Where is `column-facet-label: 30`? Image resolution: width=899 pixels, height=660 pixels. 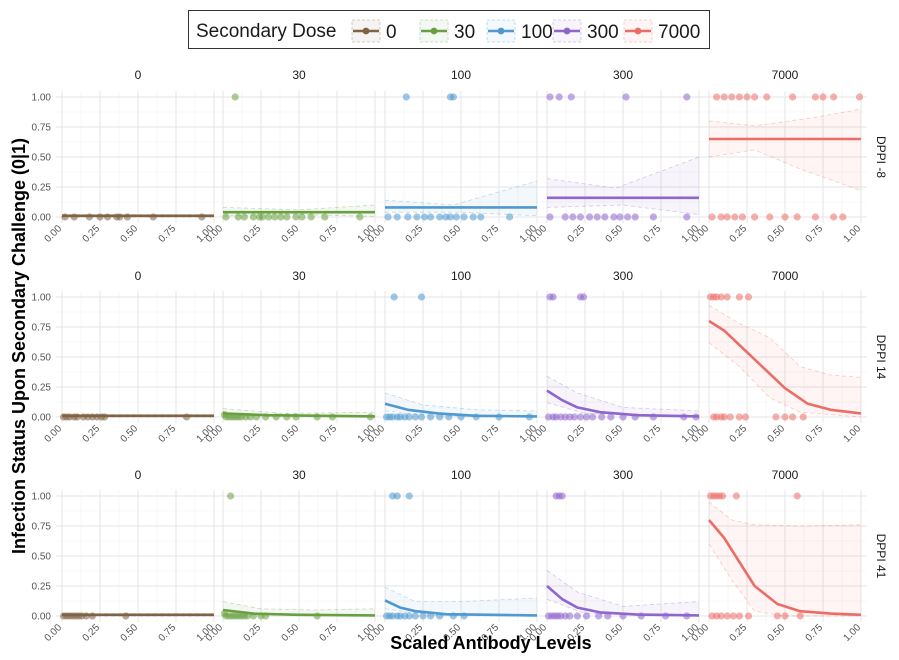 column-facet-label: 30 is located at coordinates (299, 276).